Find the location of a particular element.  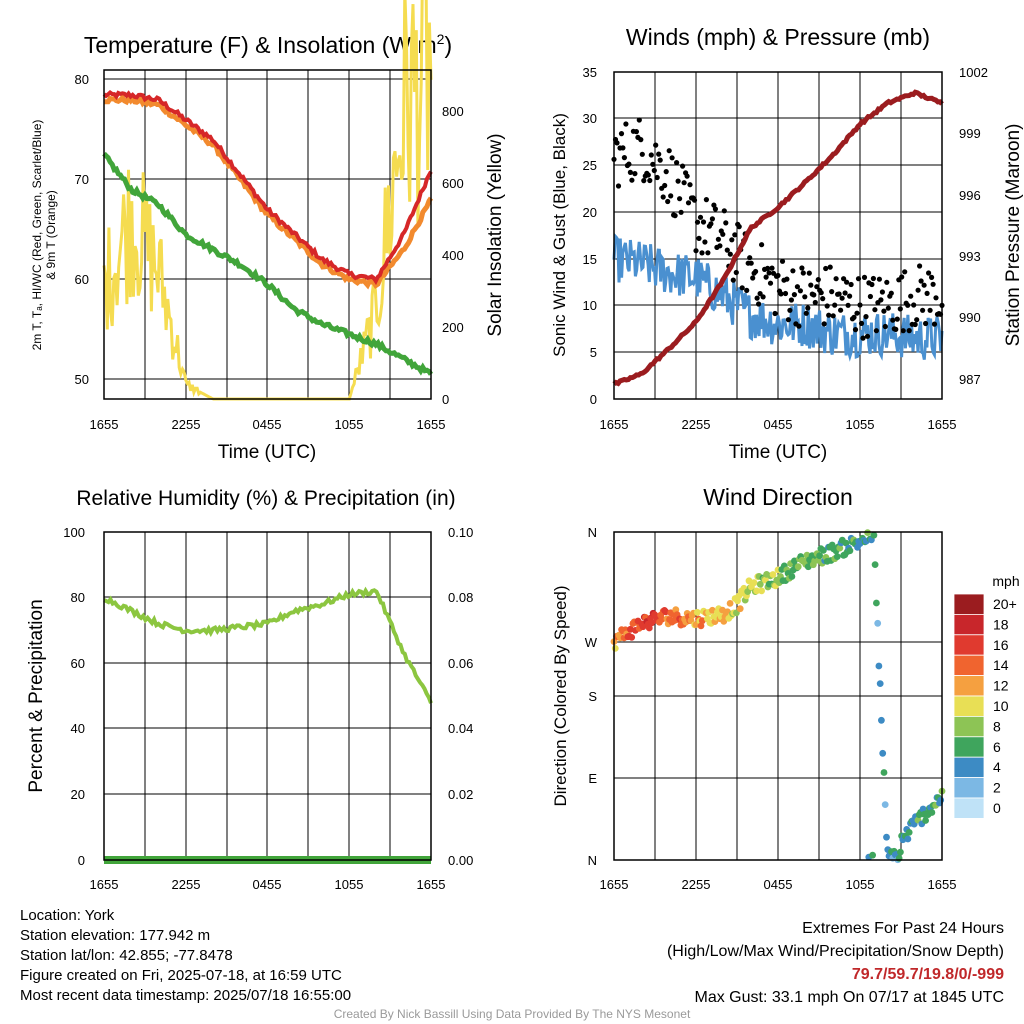

dir-ytick: N is located at coordinates (592, 860).